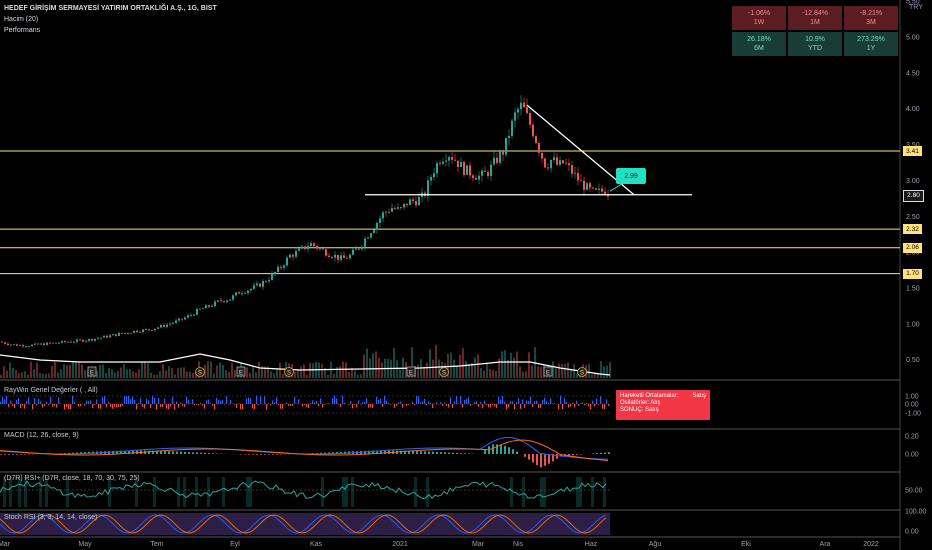  Describe the element at coordinates (871, 18) in the screenshot. I see `performance-cell-3m: -8.21% 3M` at that location.